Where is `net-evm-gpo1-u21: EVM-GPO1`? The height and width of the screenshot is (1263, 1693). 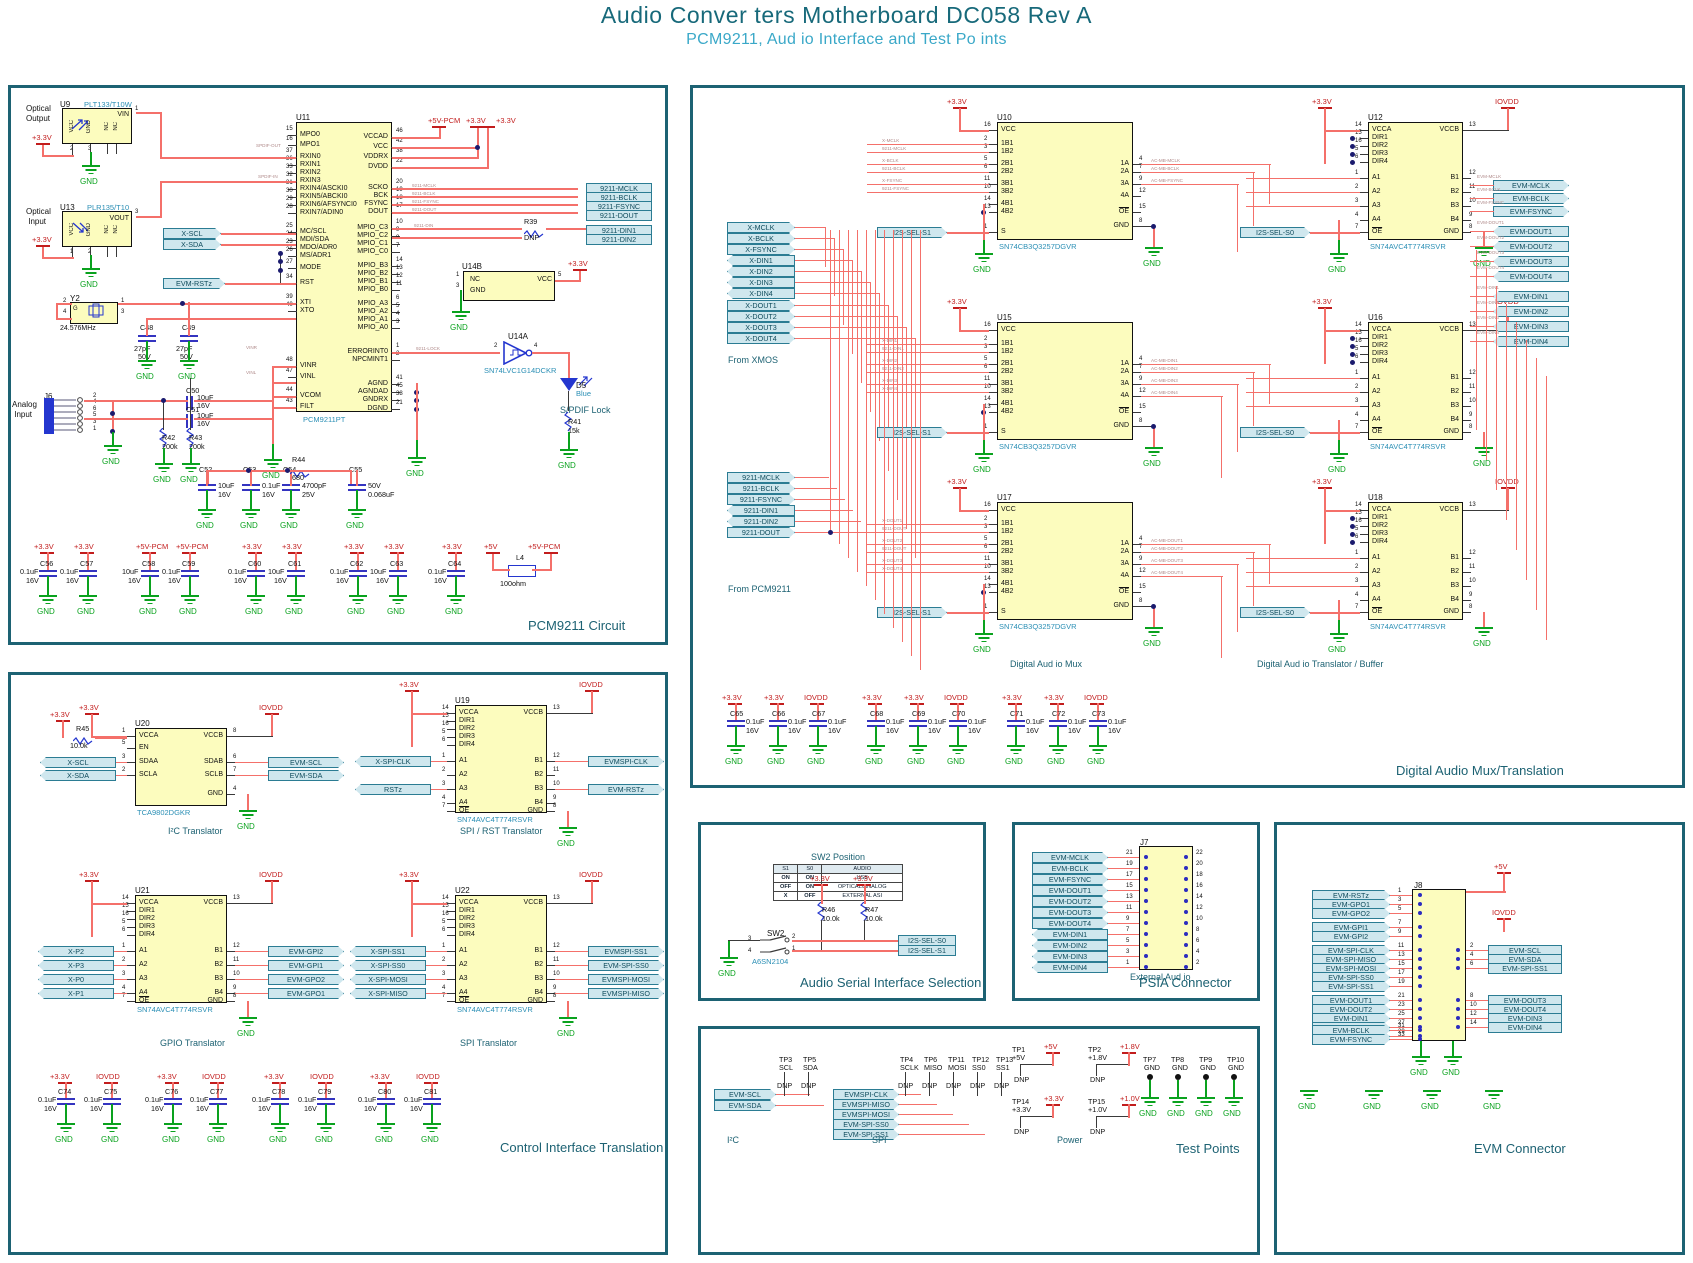
net-evm-gpo1-u21: EVM-GPO1 is located at coordinates (306, 993).